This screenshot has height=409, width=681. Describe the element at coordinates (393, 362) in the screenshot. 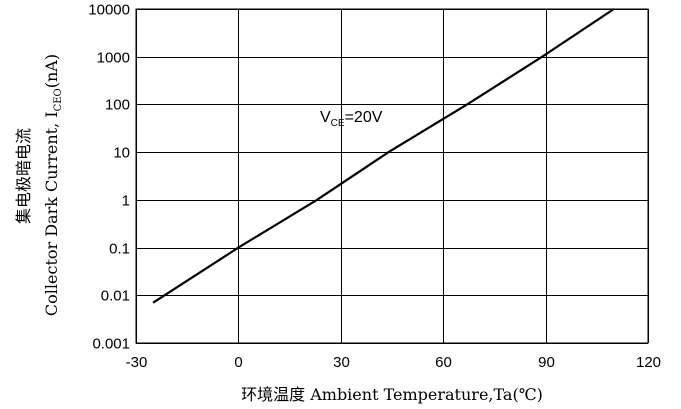

I see `x-tick-labels: -30 0 30 60 90 120` at that location.